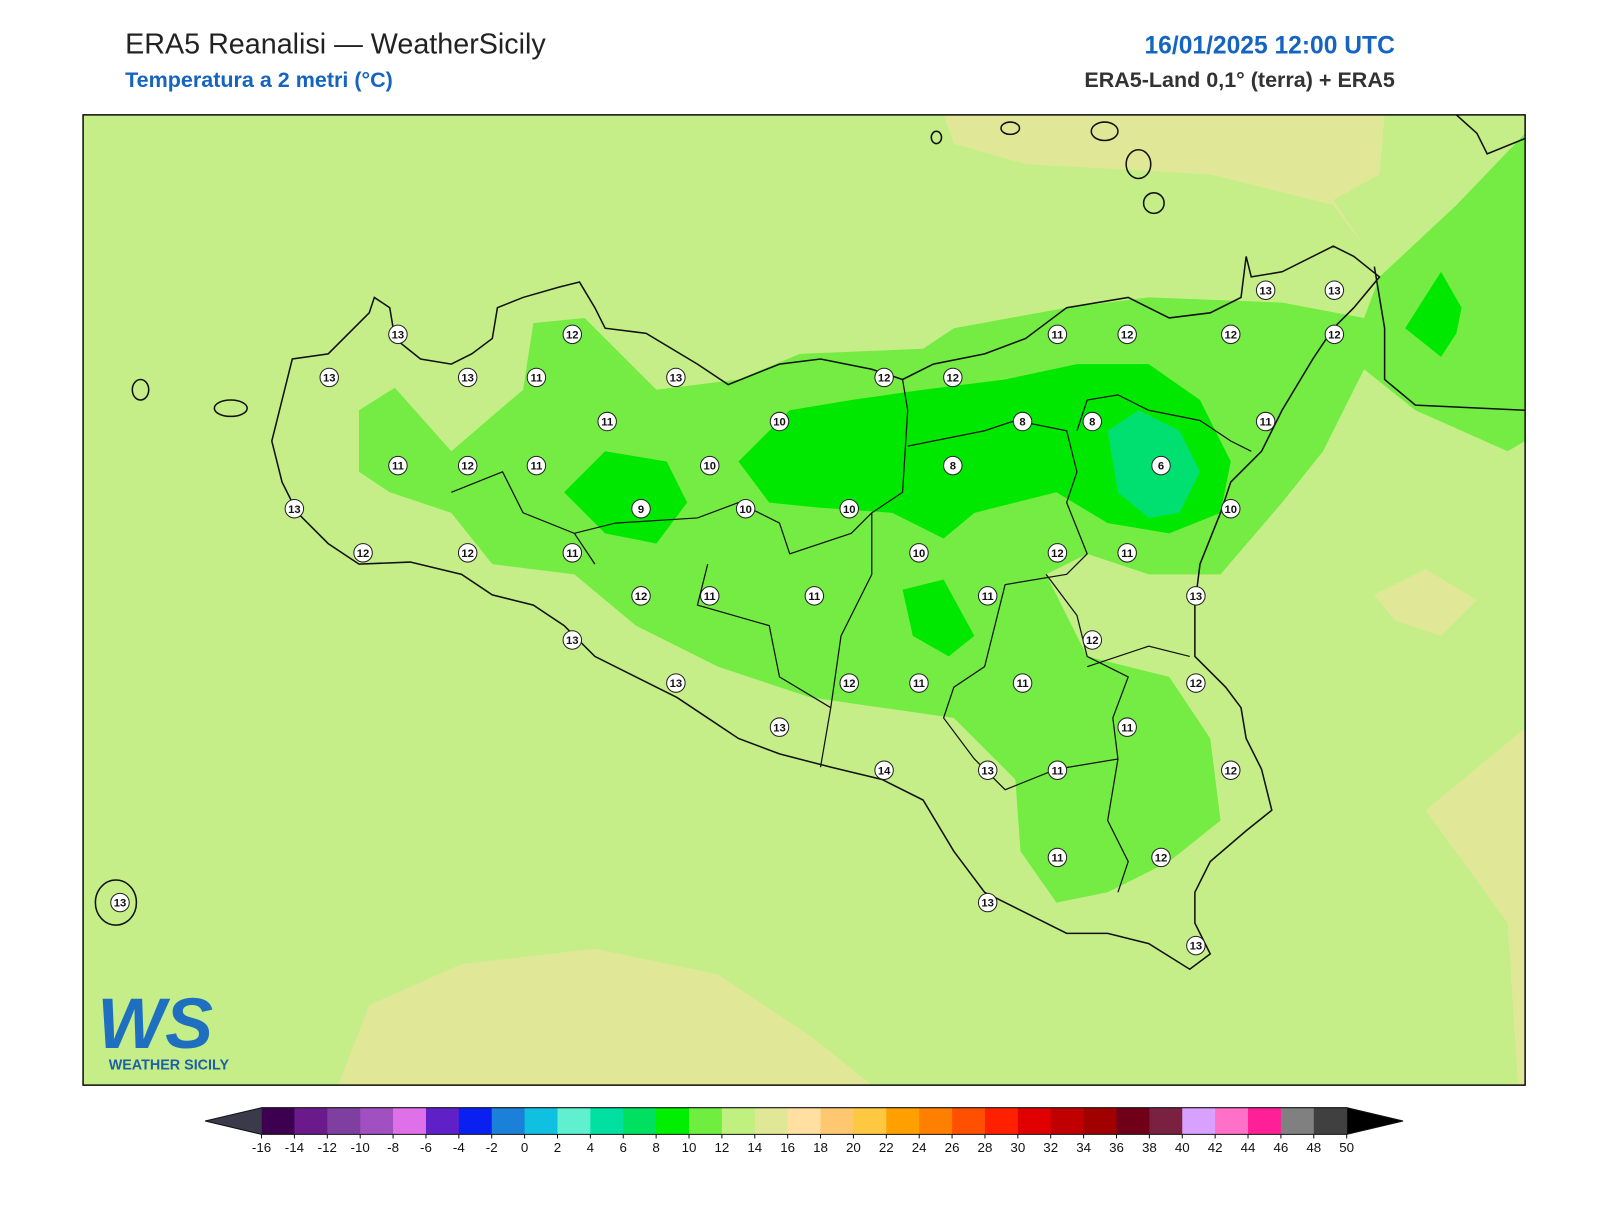  What do you see at coordinates (259, 80) in the screenshot?
I see `subtitle: Temperatura a 2 metri (°C)` at bounding box center [259, 80].